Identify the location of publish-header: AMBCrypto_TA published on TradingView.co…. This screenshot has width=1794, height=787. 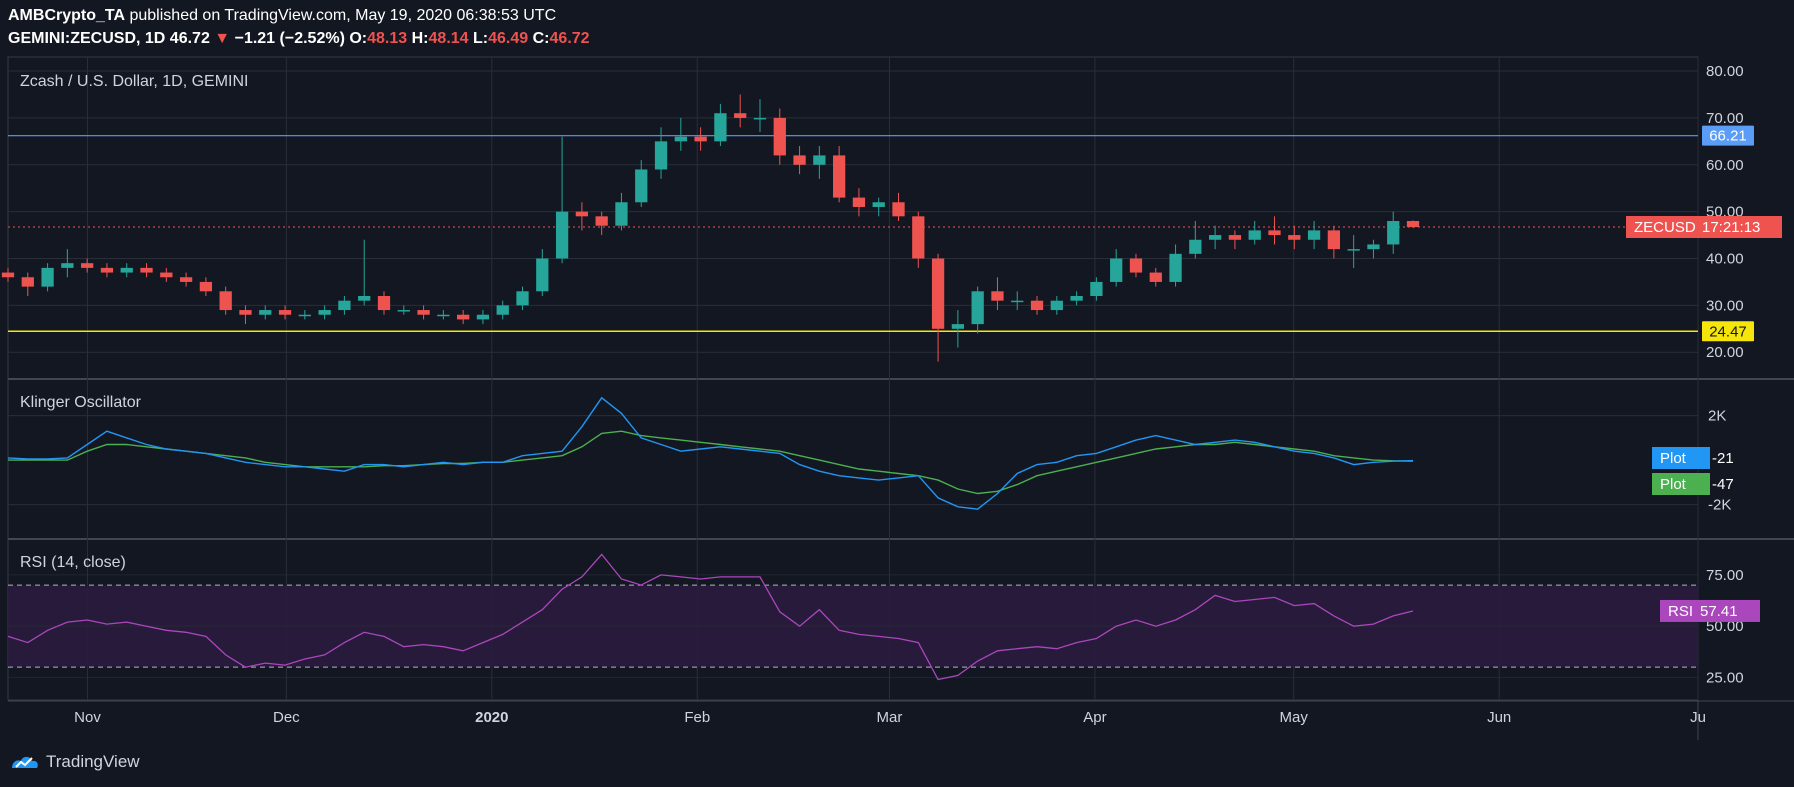
(282, 16).